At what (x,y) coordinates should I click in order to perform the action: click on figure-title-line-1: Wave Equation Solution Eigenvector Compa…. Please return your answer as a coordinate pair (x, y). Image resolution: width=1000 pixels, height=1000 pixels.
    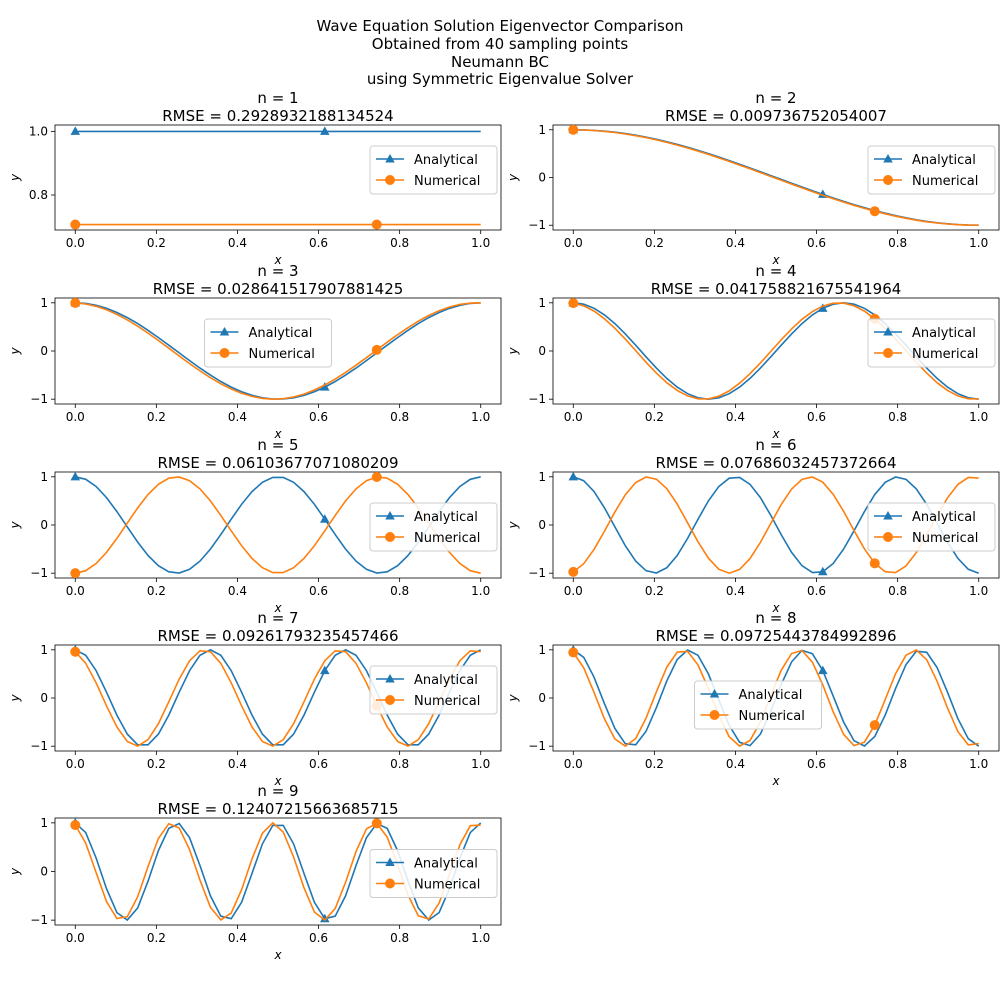
    Looking at the image, I should click on (499, 26).